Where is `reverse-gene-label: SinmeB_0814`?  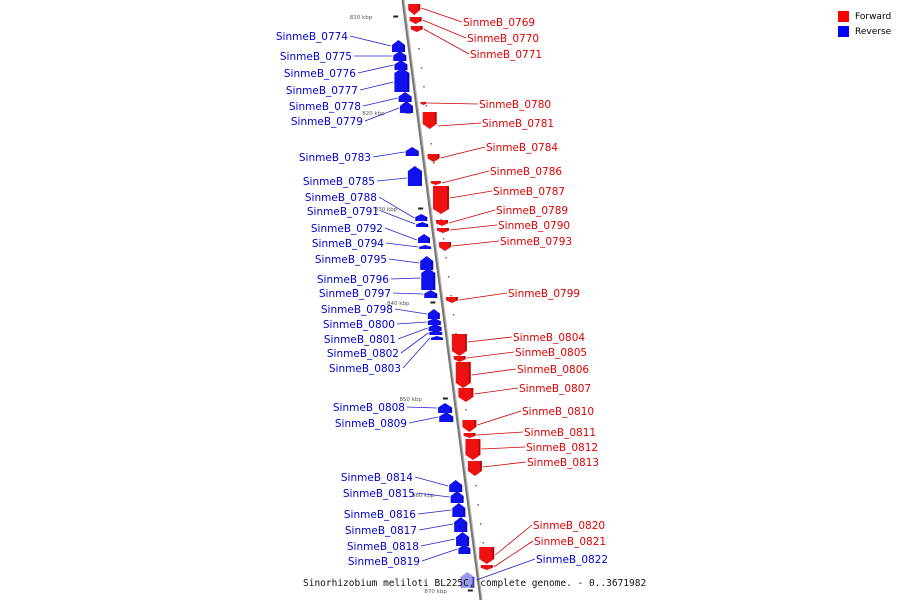
reverse-gene-label: SinmeB_0814 is located at coordinates (377, 478).